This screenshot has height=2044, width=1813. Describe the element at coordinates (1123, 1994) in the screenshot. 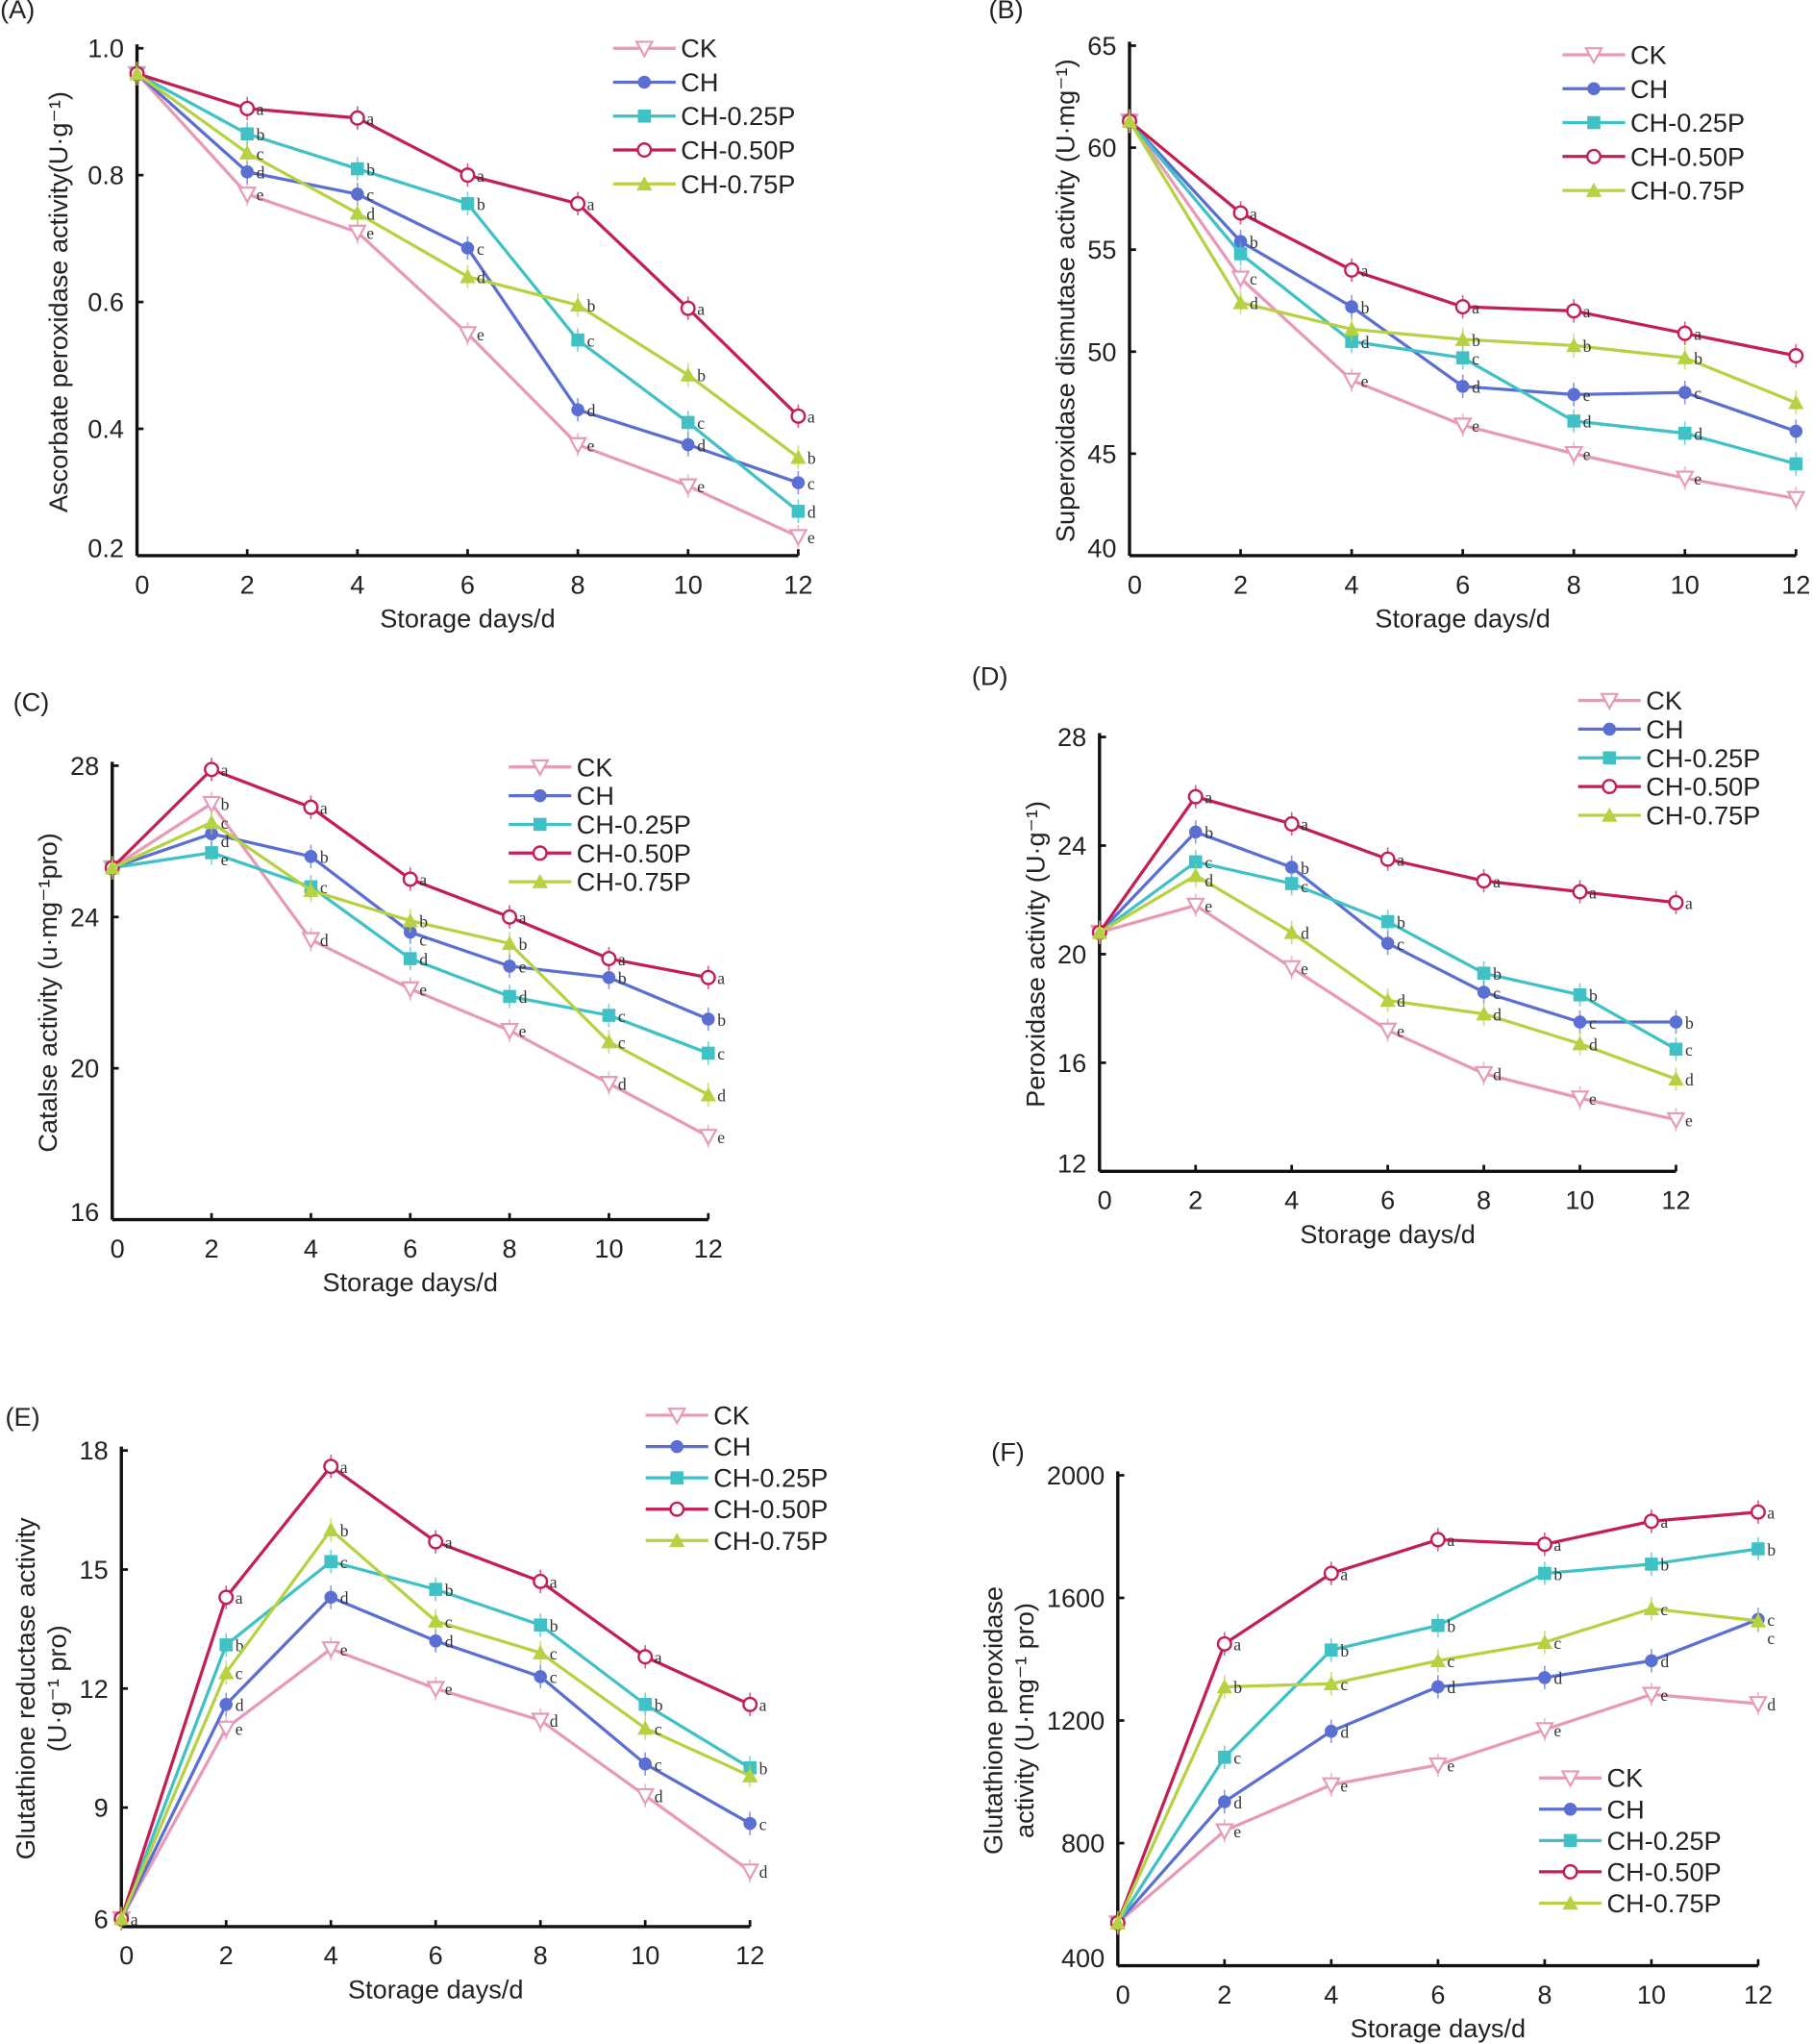

I see `x-tick-label: 0` at that location.